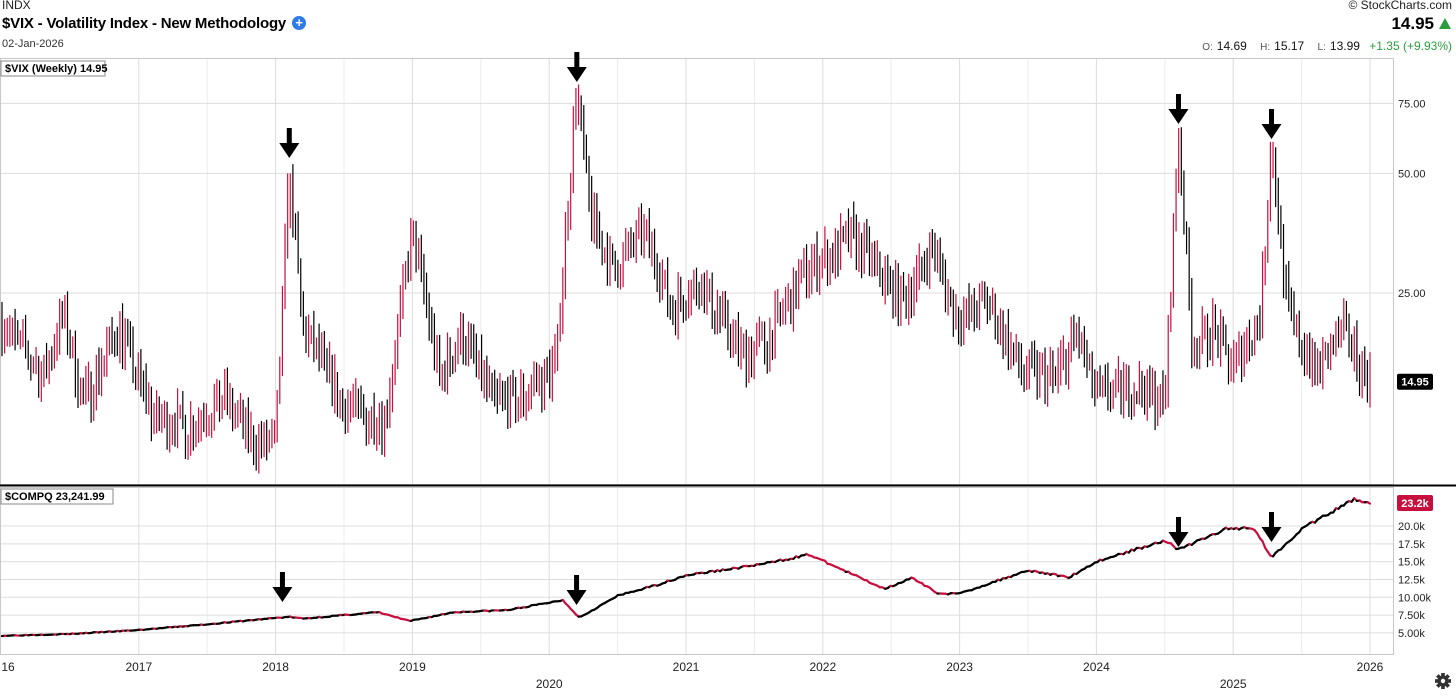 The height and width of the screenshot is (696, 1456). What do you see at coordinates (1411, 527) in the screenshot?
I see `compq-ytick-label: 20.0k` at bounding box center [1411, 527].